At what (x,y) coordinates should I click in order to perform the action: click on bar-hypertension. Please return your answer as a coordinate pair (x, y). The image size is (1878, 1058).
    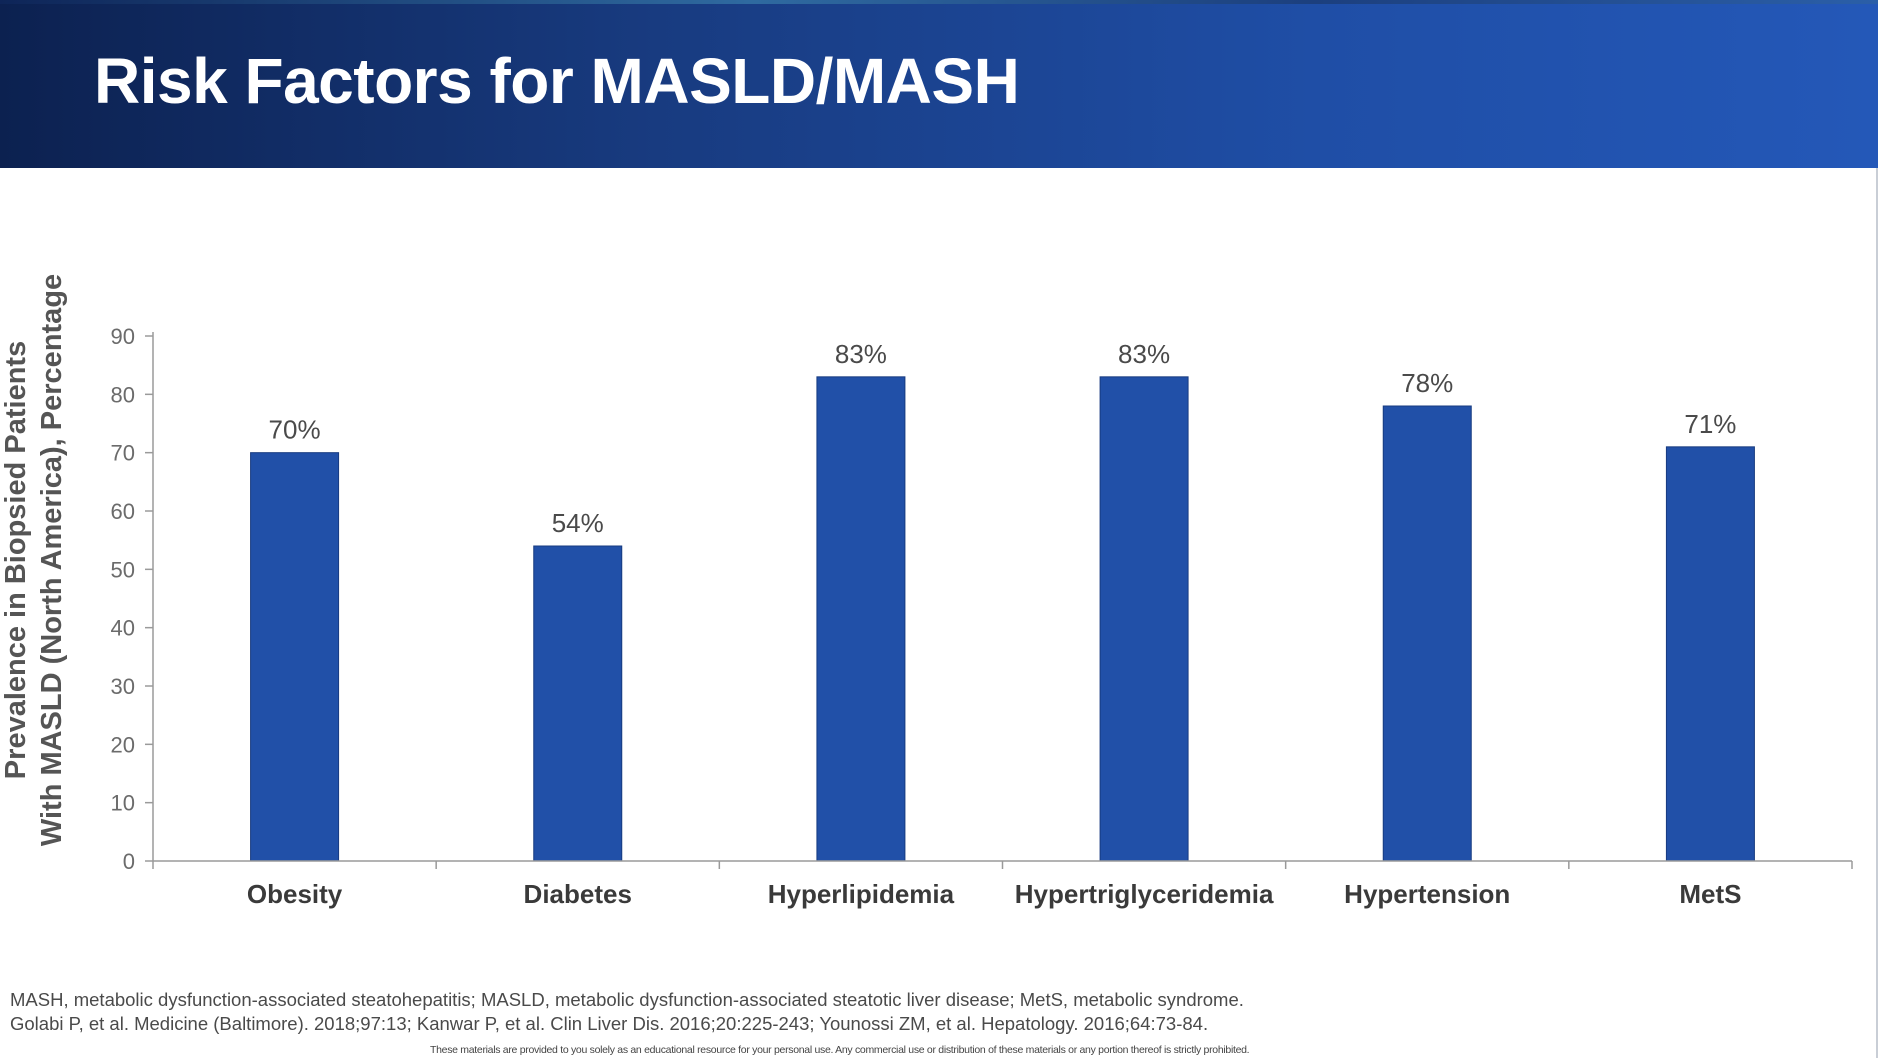
    Looking at the image, I should click on (1427, 633).